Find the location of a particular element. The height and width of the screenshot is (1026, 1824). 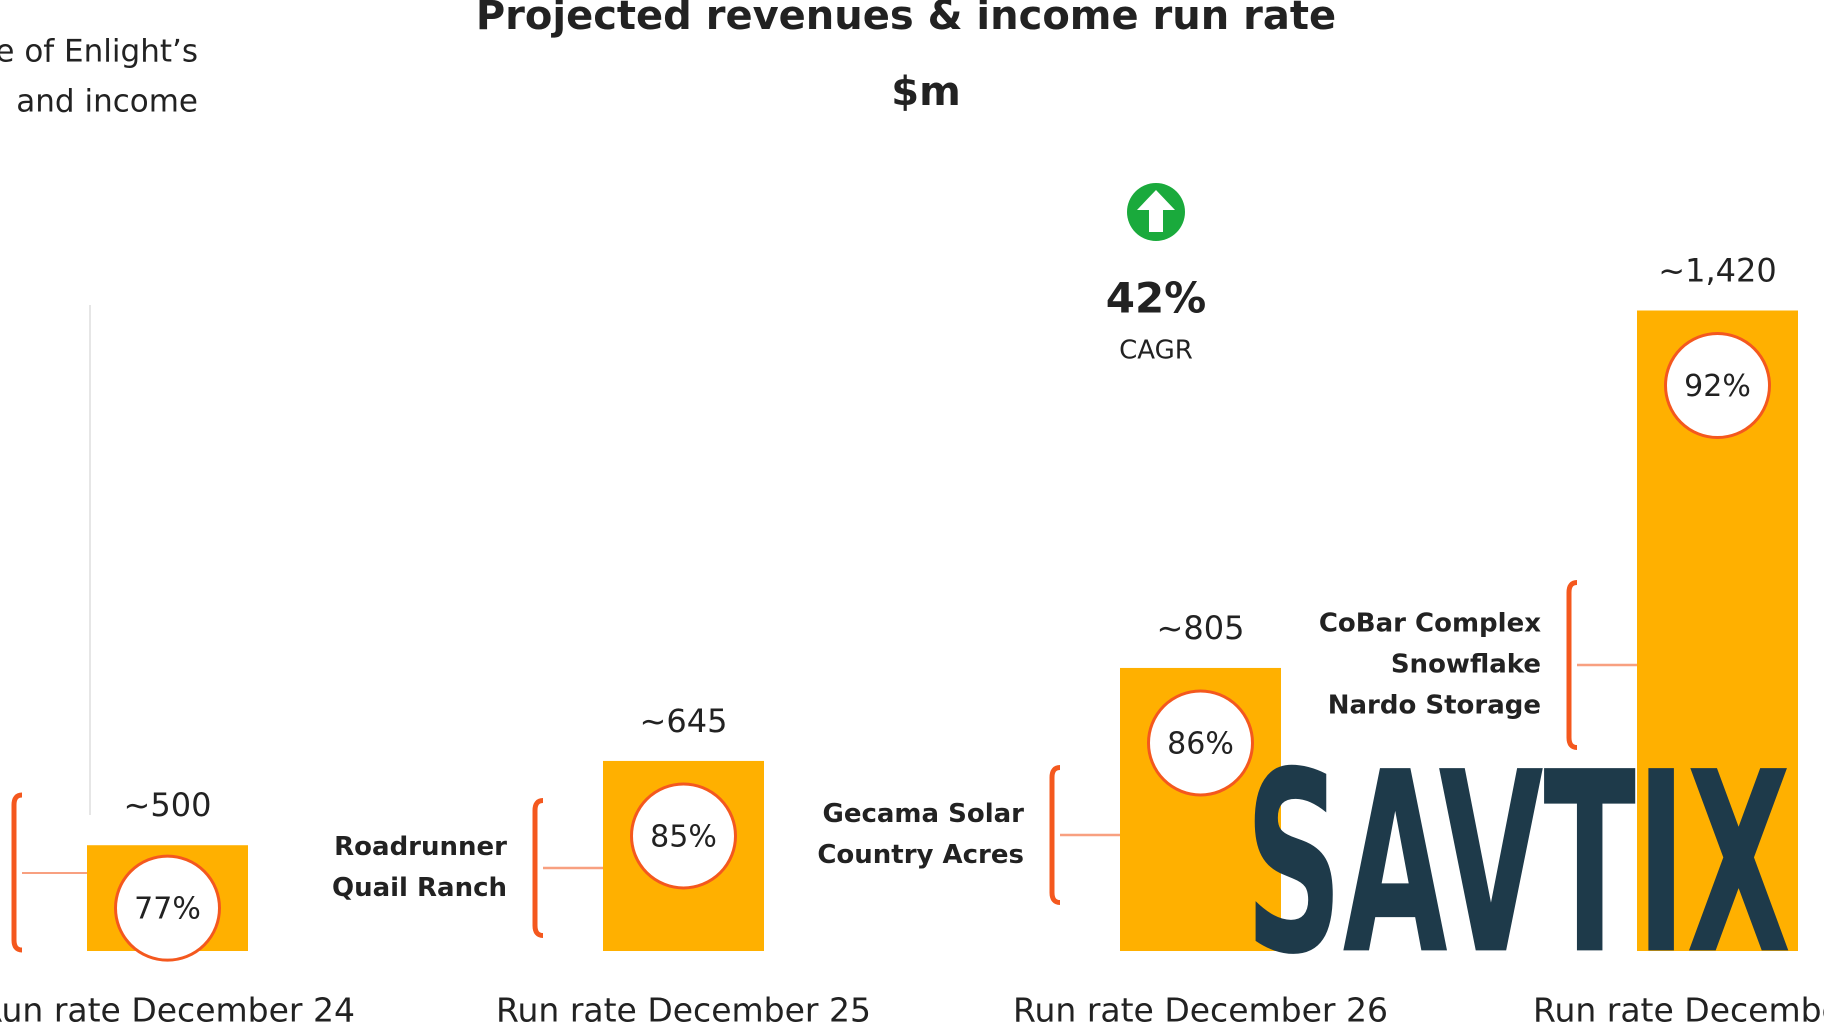

project-name: CoBar Complex is located at coordinates (1430, 624).